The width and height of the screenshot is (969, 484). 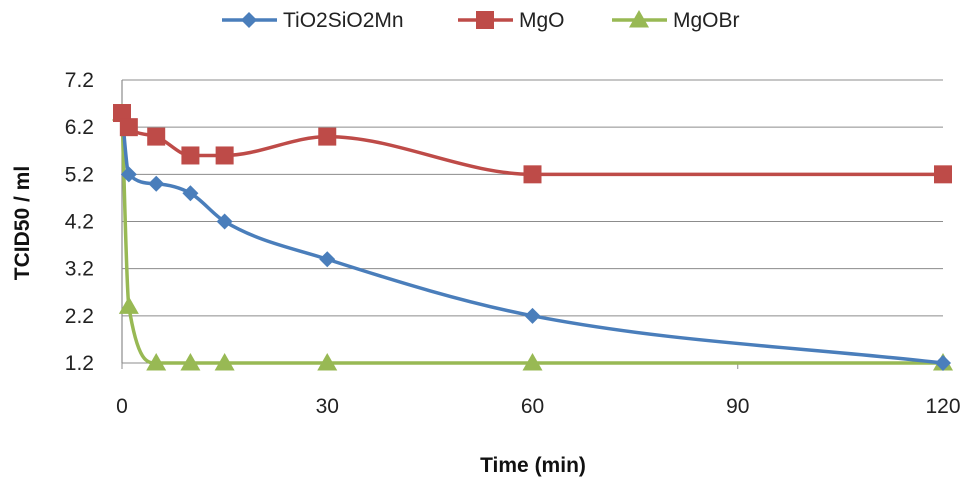 I want to click on x-tick-label: 90, so click(x=737, y=406).